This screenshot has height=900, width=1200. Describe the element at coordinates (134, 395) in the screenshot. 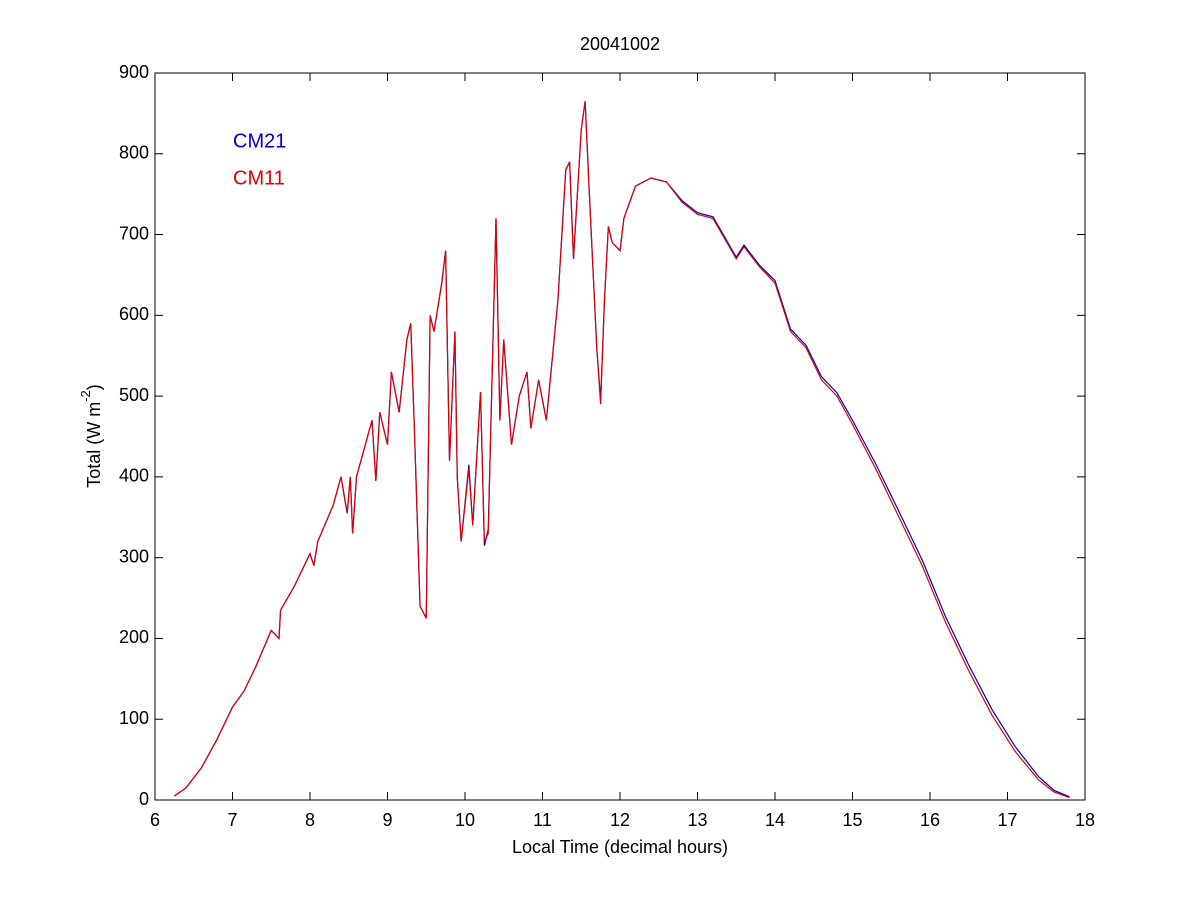

I see `y-tick-label: 500` at that location.